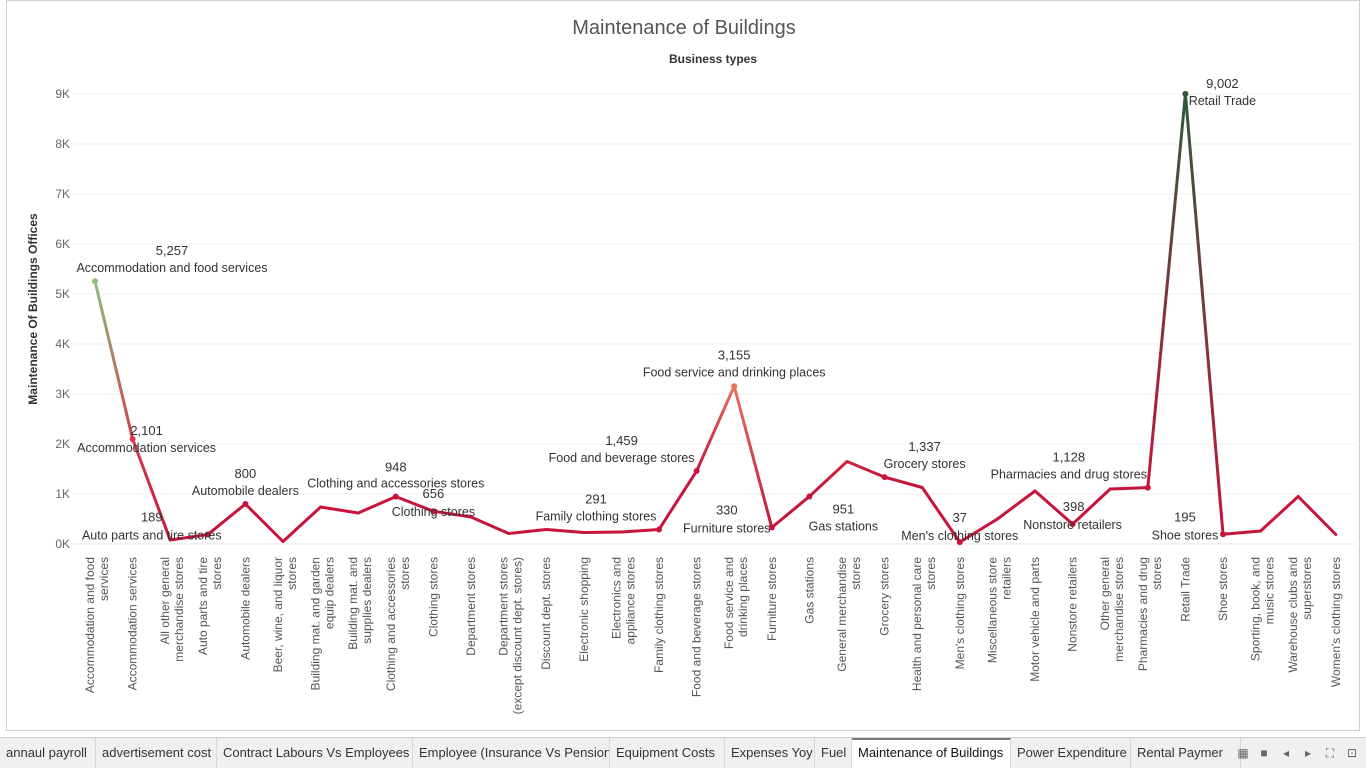  What do you see at coordinates (1006, 578) in the screenshot?
I see `x-tick-label: retailers` at bounding box center [1006, 578].